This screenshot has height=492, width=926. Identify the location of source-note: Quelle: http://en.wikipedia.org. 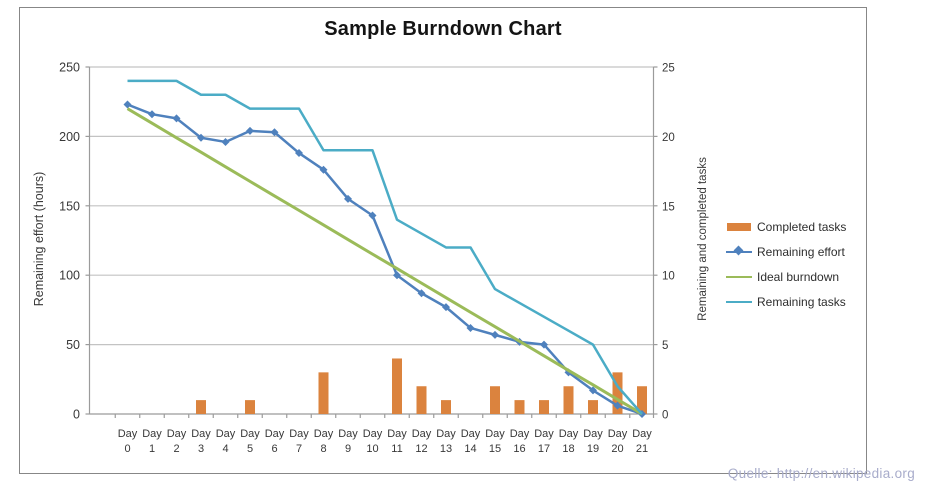
(821, 473).